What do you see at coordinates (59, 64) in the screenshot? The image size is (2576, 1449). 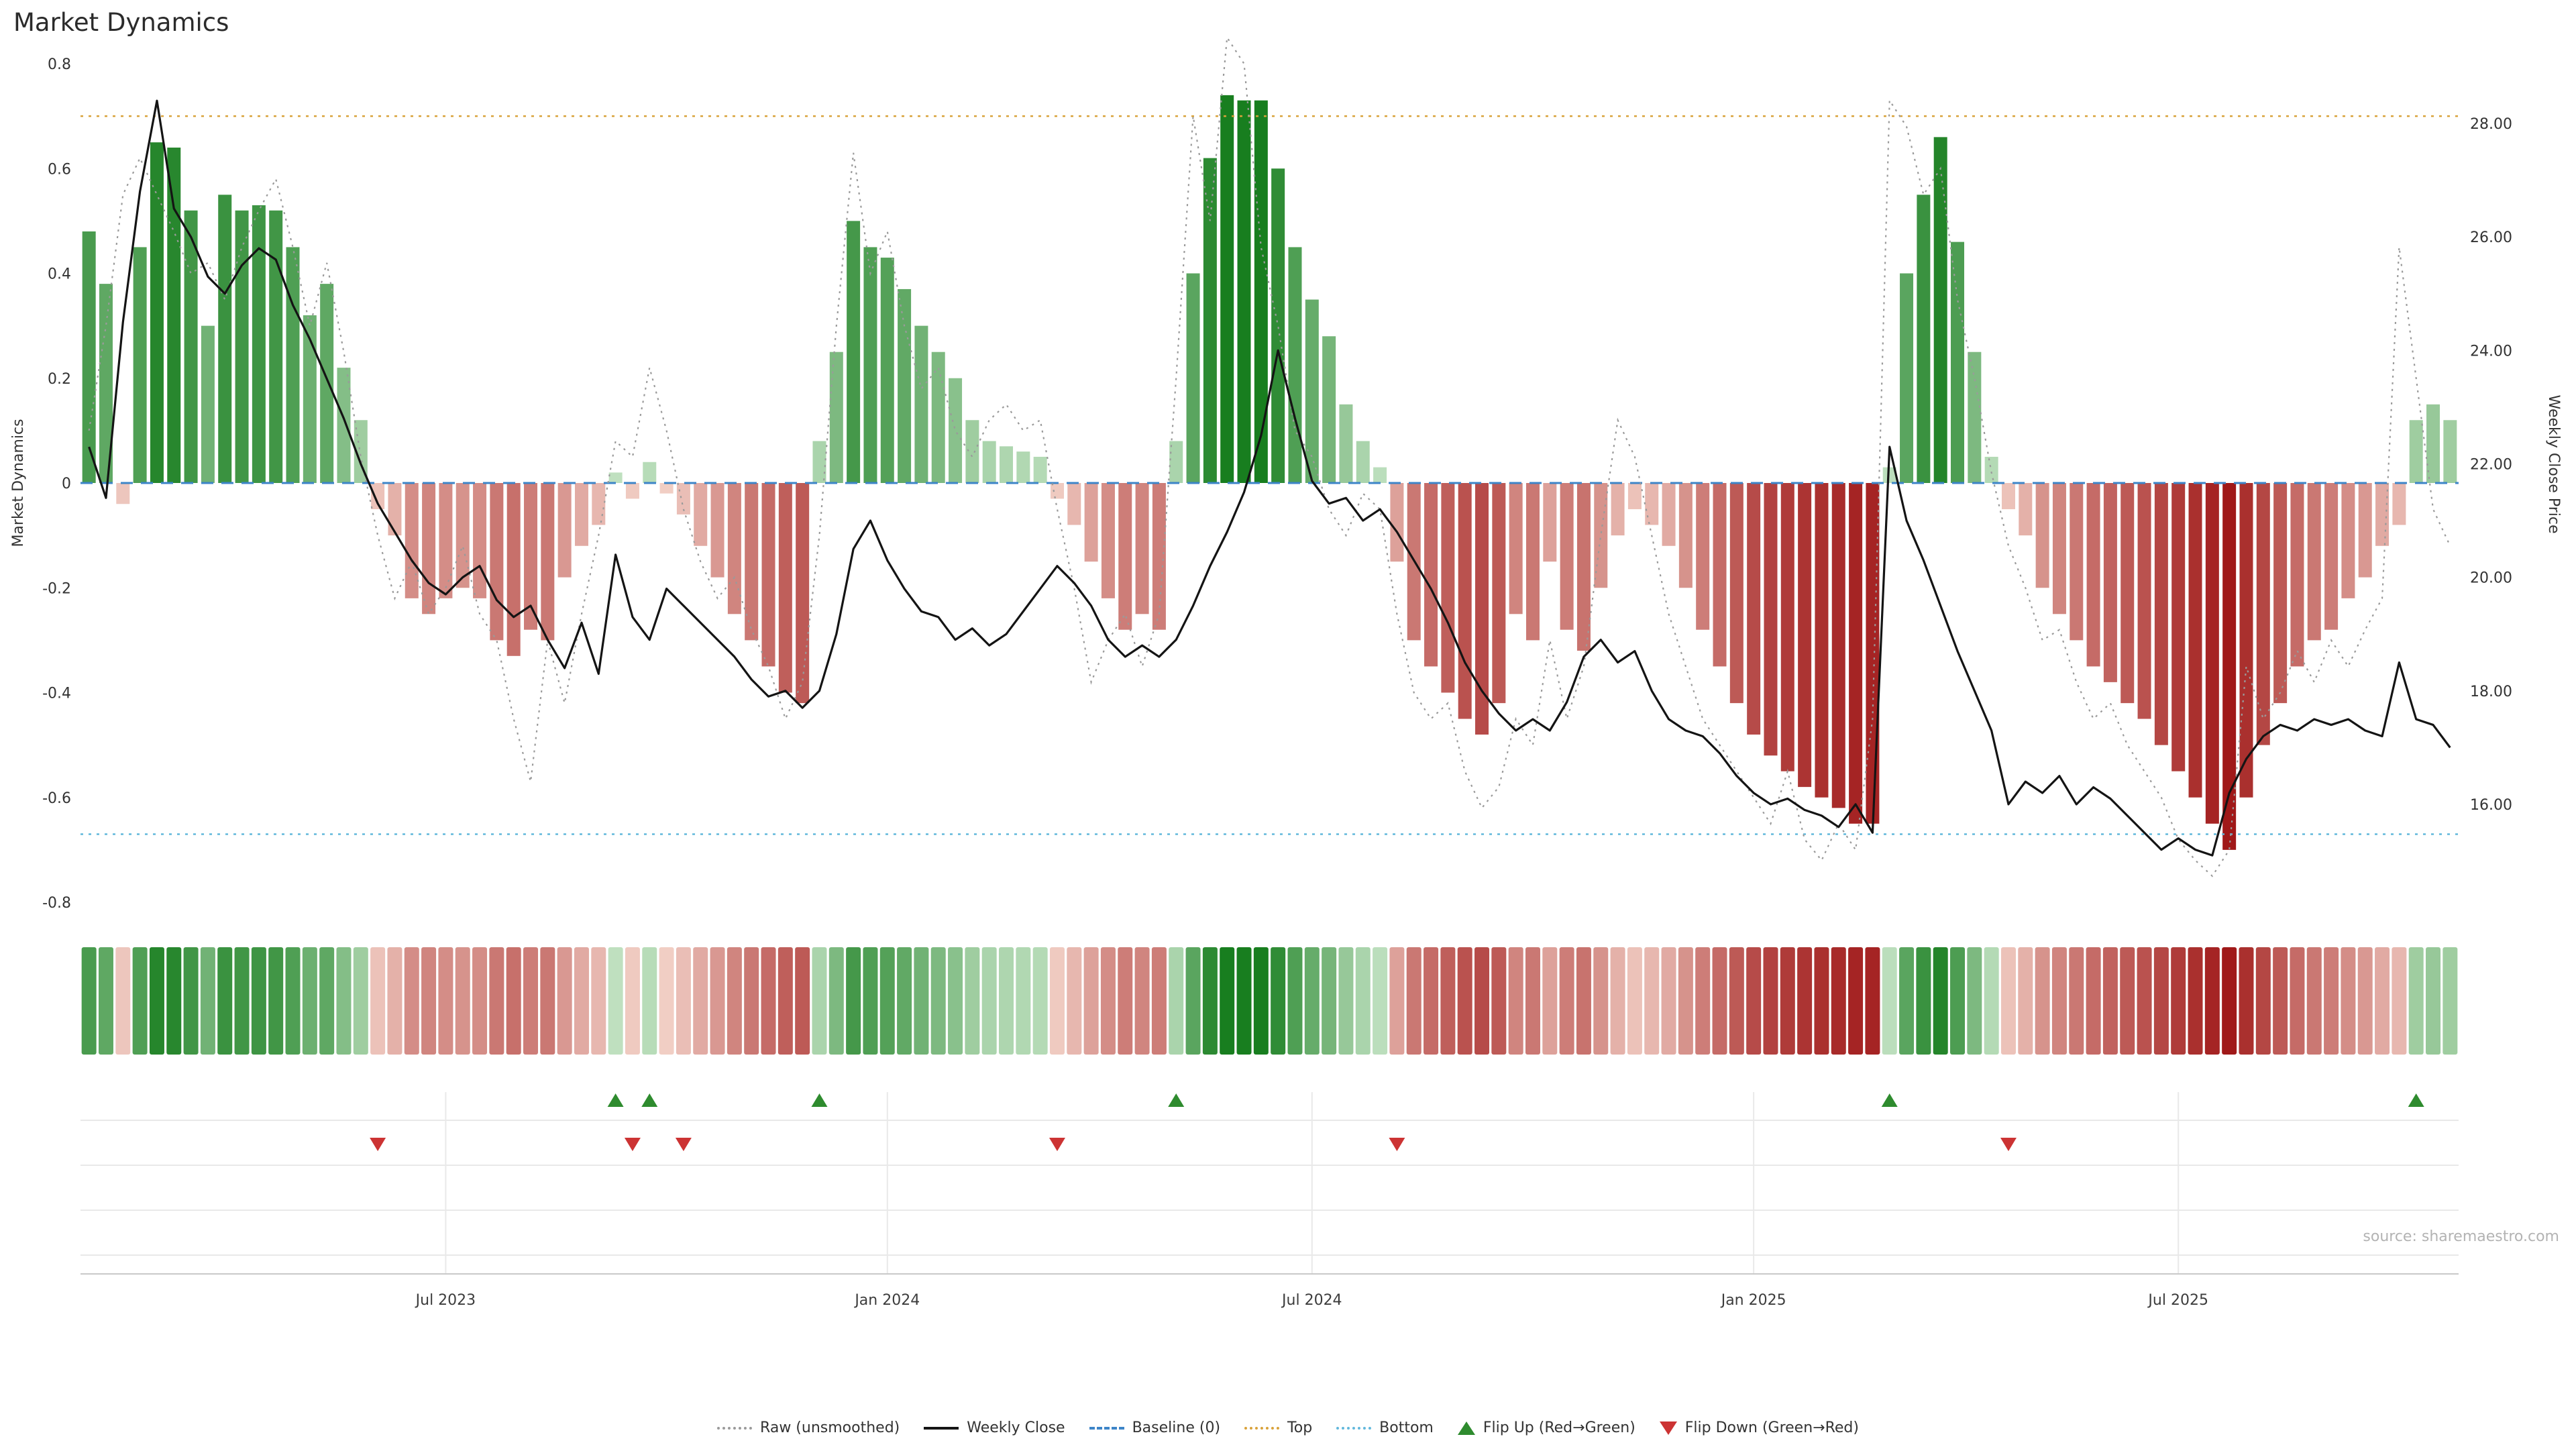 I see `left-tick-label: 0.8` at bounding box center [59, 64].